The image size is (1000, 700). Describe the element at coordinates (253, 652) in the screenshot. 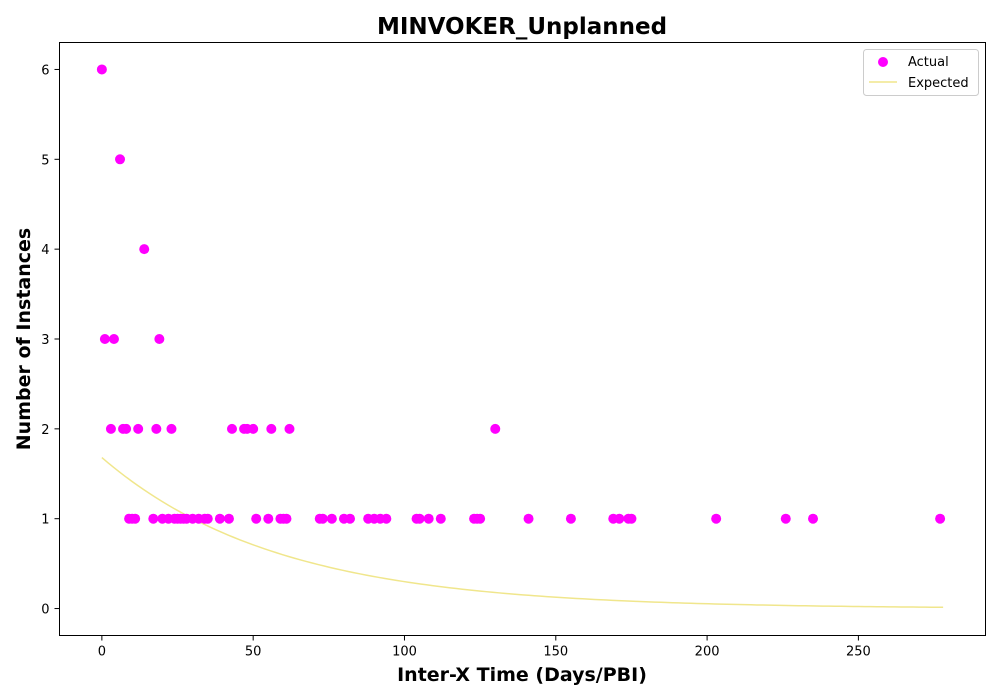

I see `x-tick-label: 50` at that location.